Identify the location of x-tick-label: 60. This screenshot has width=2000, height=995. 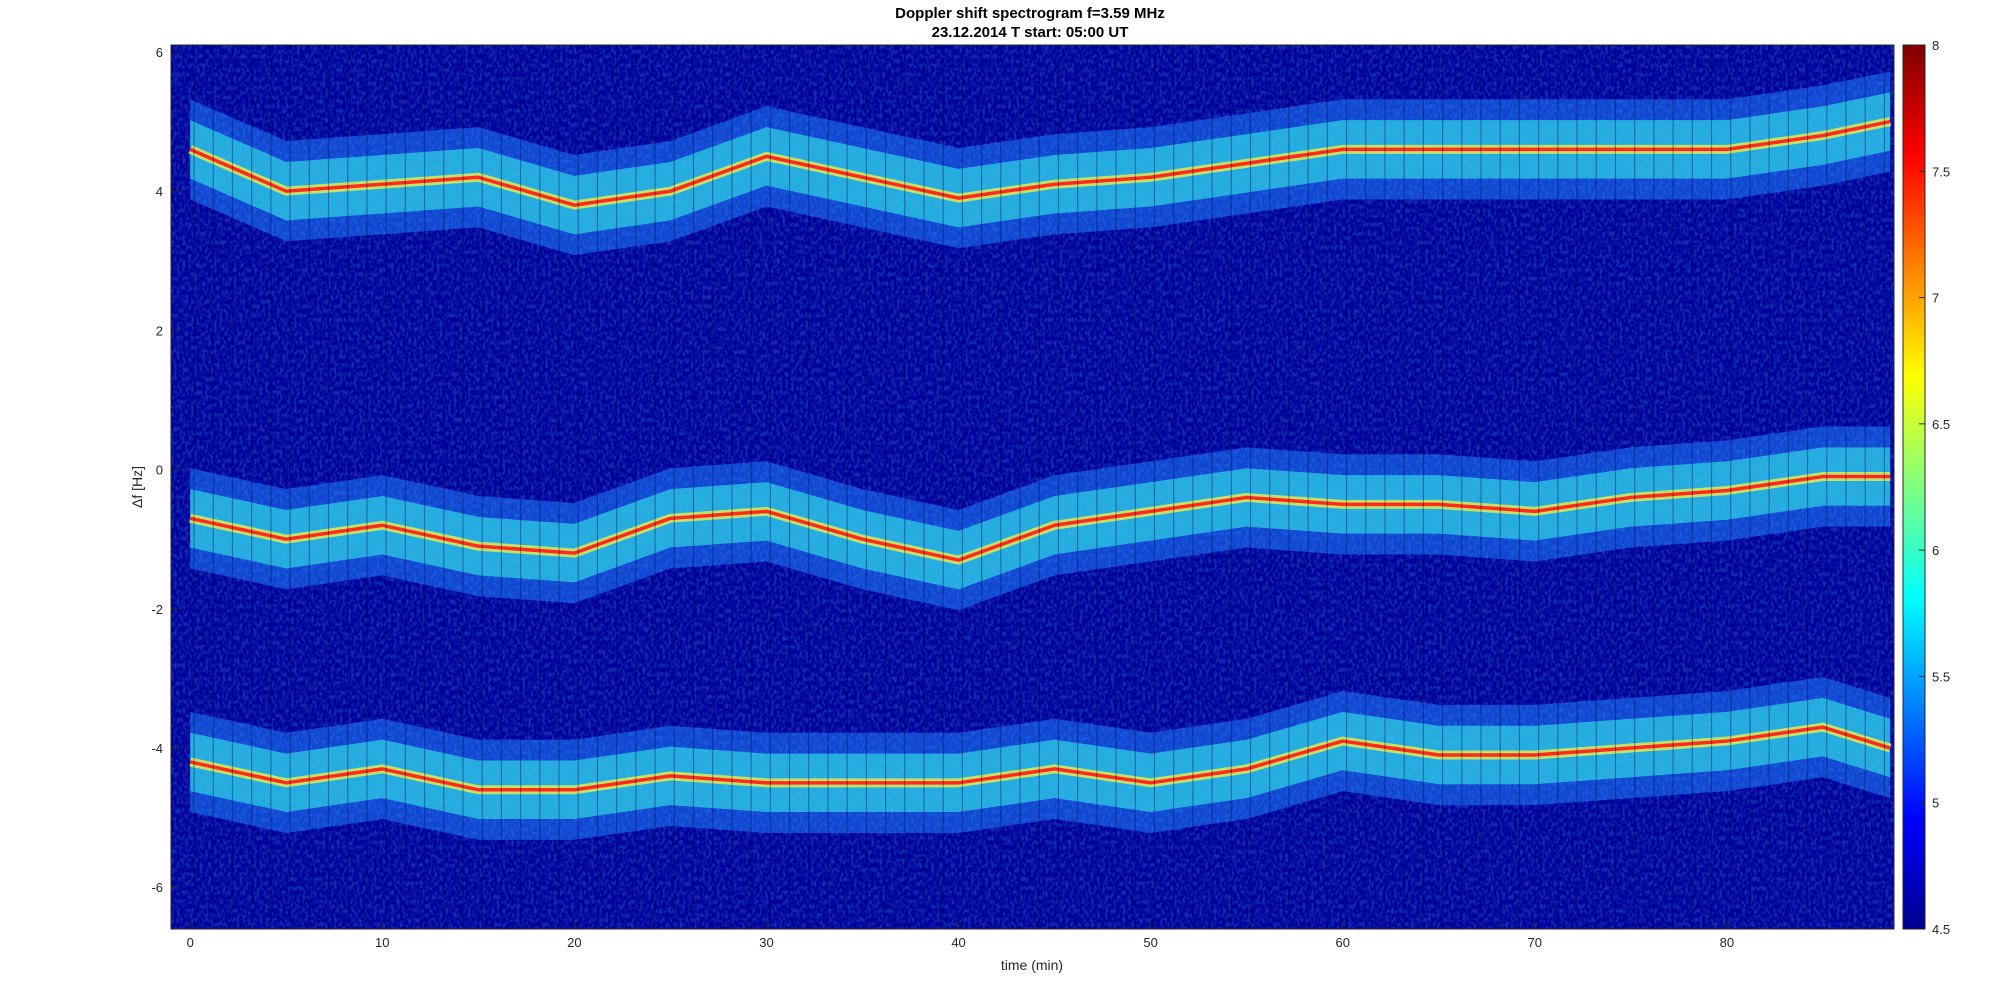
(1342, 942).